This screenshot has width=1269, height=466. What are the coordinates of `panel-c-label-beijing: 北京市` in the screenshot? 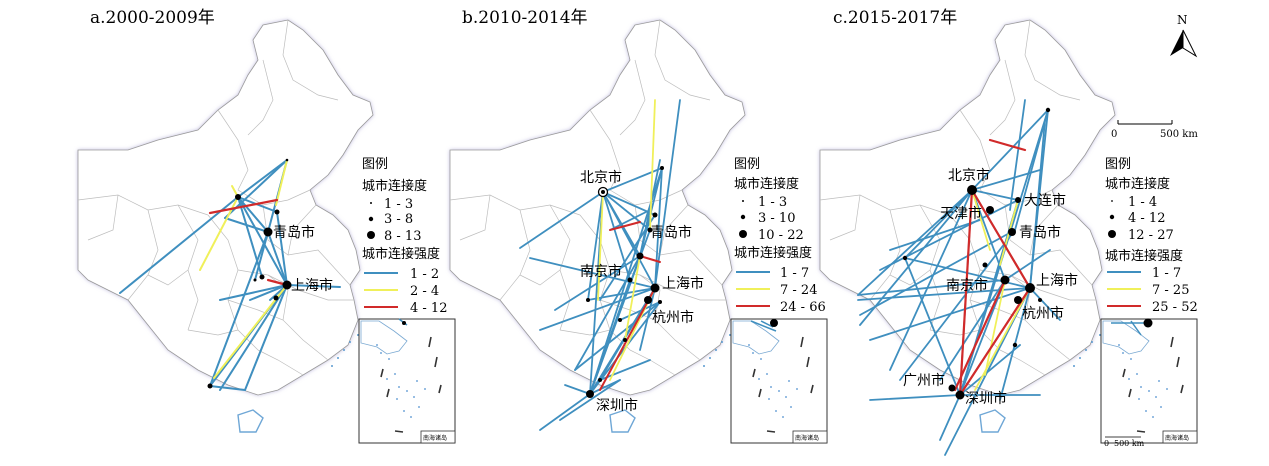 It's located at (969, 175).